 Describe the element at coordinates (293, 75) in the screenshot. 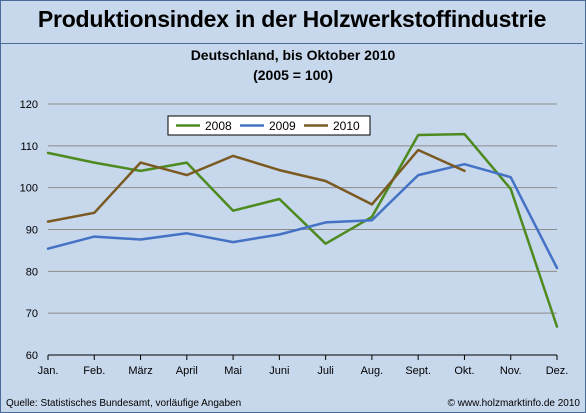

I see `chart-subtitle: (2005 = 100)` at that location.